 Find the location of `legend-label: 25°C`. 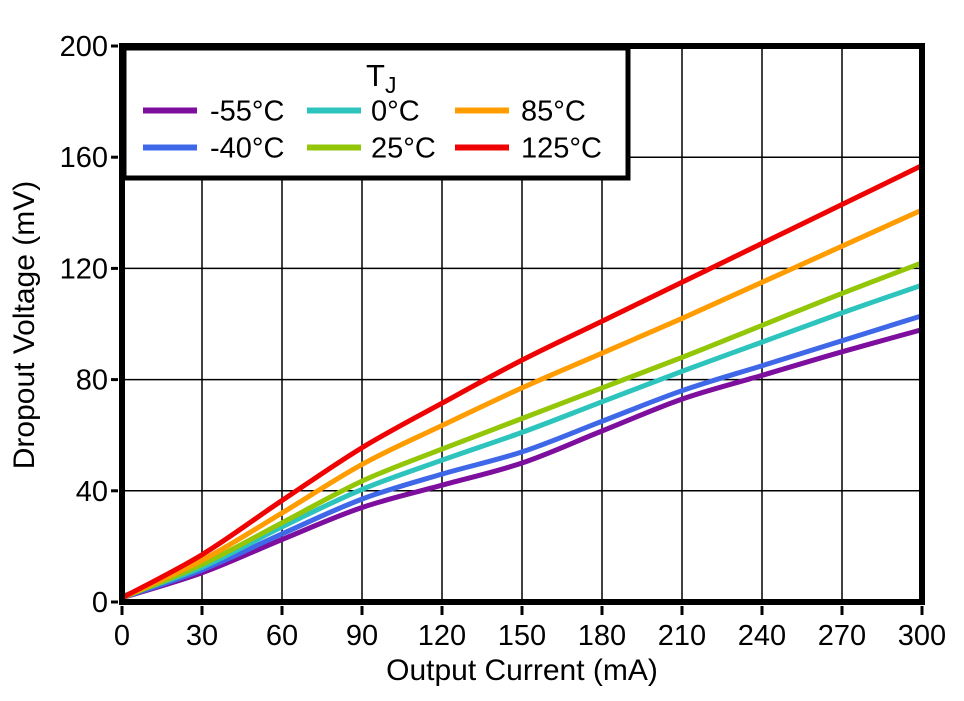

legend-label: 25°C is located at coordinates (403, 149).